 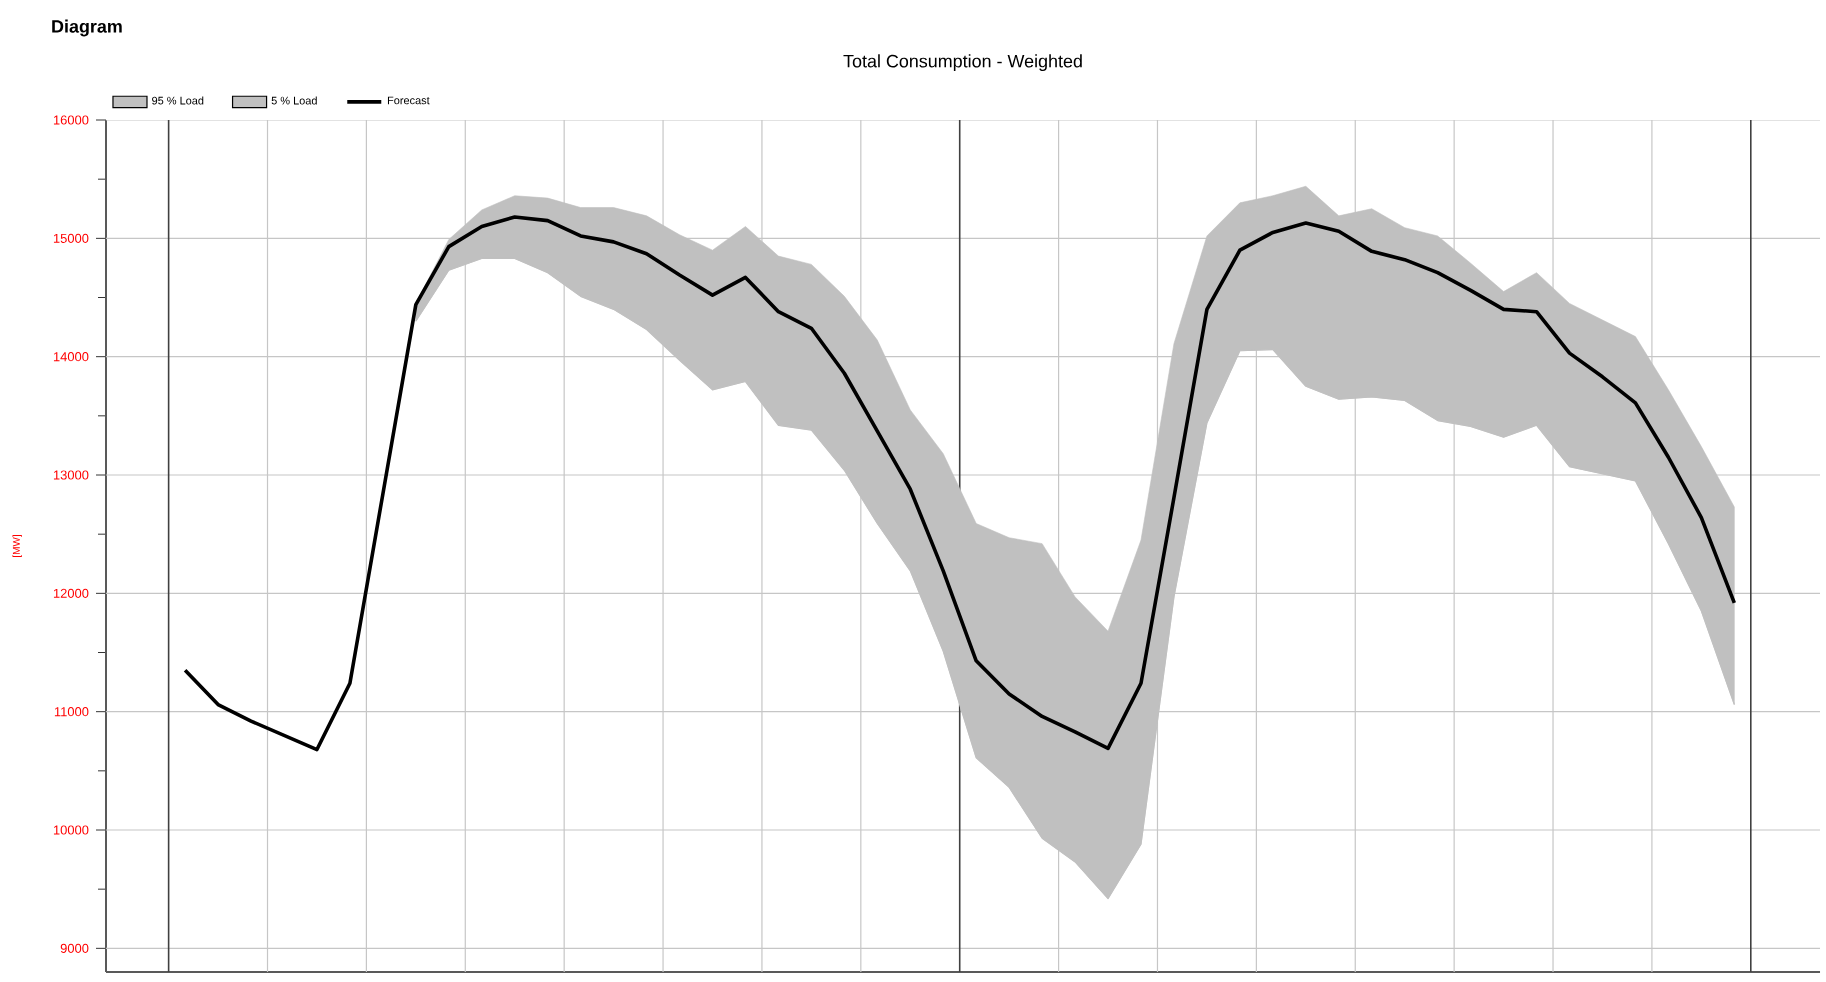 I want to click on chart-title: Total Consumption - Weighted, so click(x=962, y=63).